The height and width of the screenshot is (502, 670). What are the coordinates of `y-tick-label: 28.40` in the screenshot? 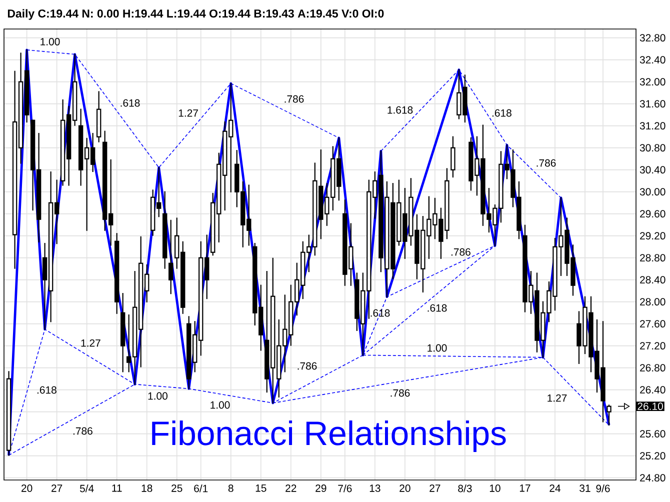 It's located at (653, 280).